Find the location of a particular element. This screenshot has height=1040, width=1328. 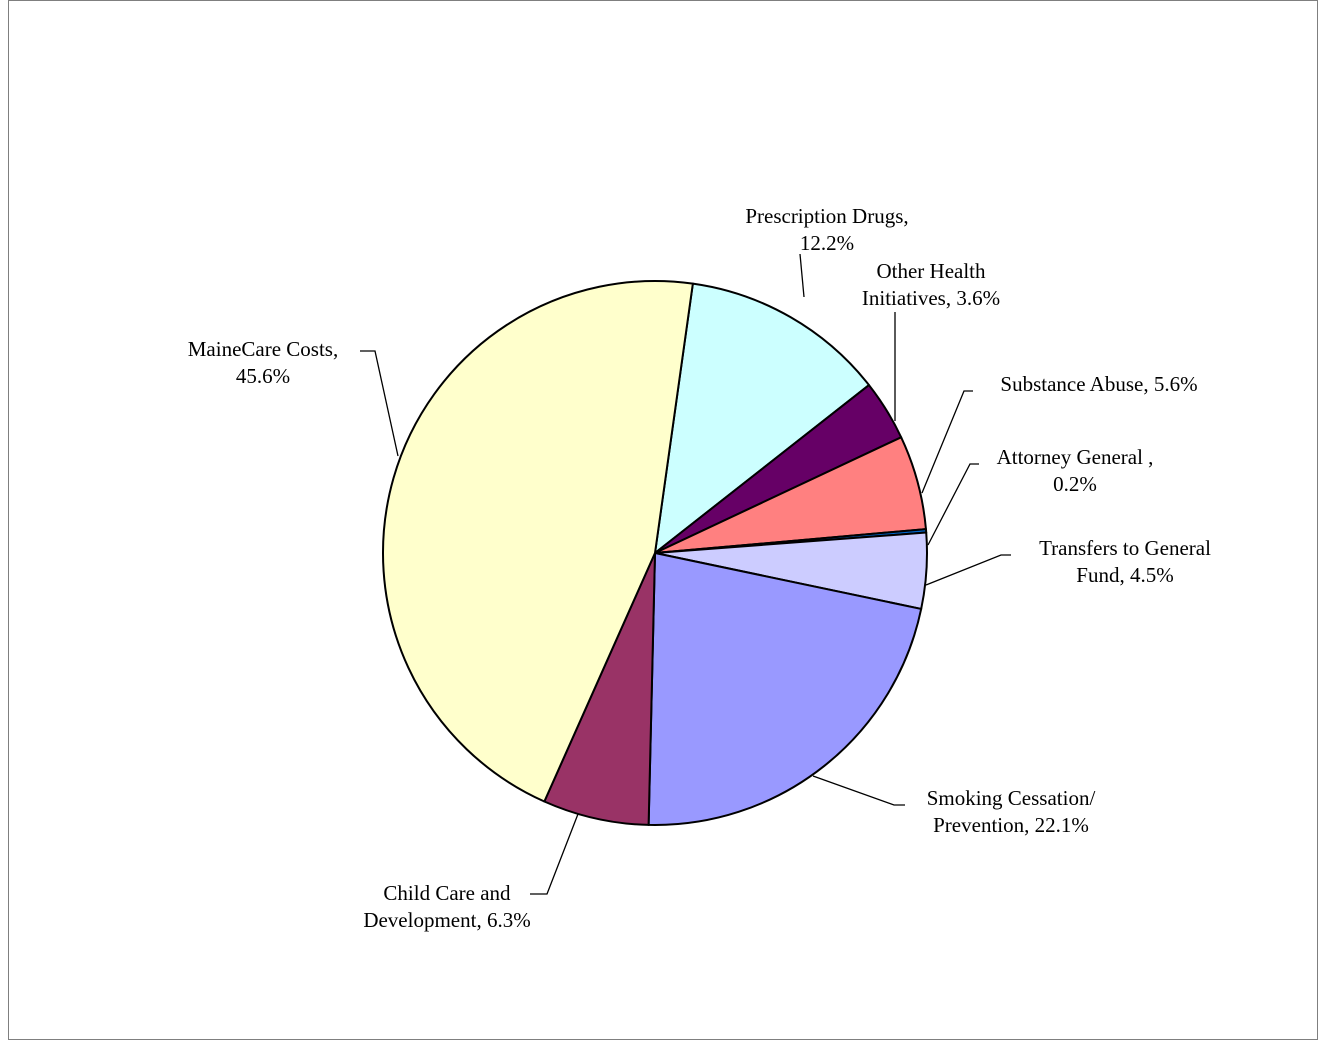

leader-line-mainecare-costs is located at coordinates (379, 403).